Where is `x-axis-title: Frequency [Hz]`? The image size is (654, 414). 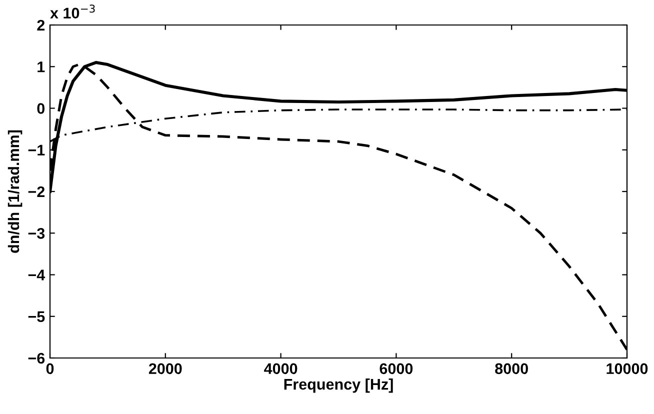 x-axis-title: Frequency [Hz] is located at coordinates (338, 385).